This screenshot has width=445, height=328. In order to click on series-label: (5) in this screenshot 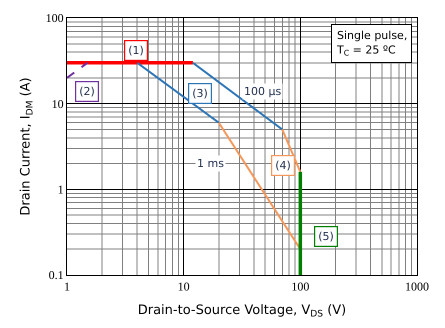, I will do `click(326, 237)`.